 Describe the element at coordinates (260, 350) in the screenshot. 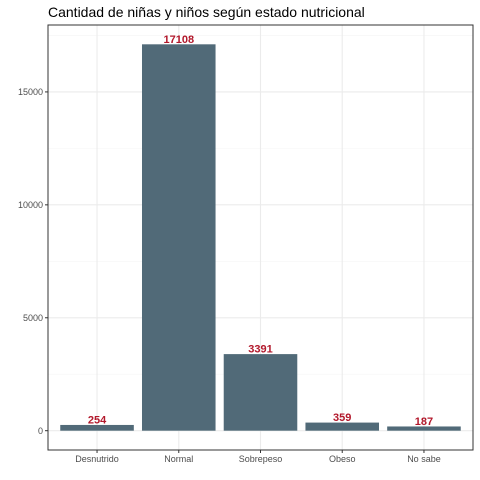

I see `data-label: 3391` at that location.